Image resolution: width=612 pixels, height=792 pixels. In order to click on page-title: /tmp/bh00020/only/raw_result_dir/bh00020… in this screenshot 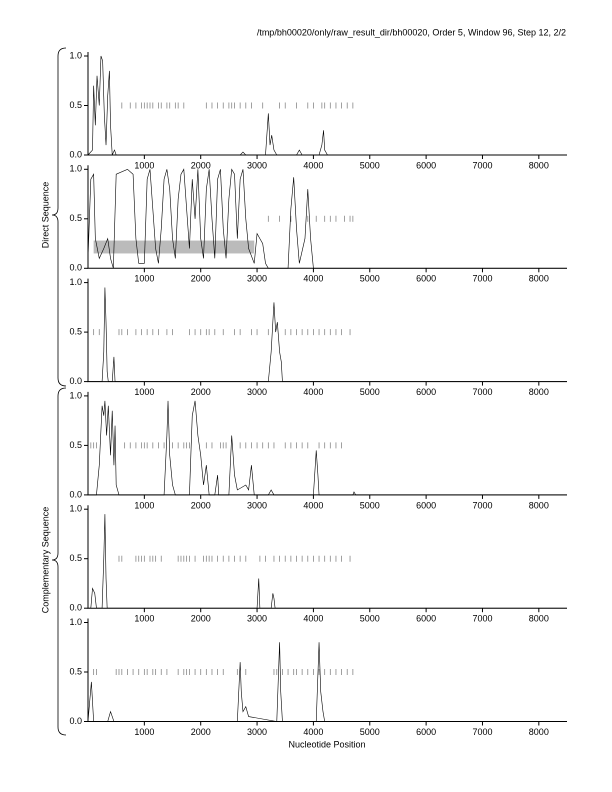, I will do `click(411, 32)`.